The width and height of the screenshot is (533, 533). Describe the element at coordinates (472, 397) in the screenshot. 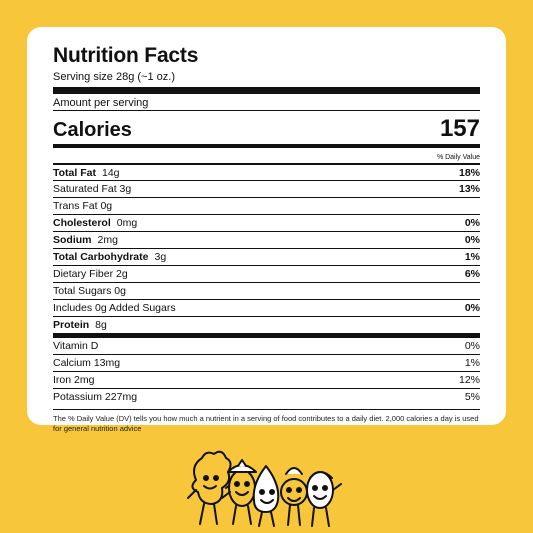

I see `nutrient-daily-value: 5%` at that location.